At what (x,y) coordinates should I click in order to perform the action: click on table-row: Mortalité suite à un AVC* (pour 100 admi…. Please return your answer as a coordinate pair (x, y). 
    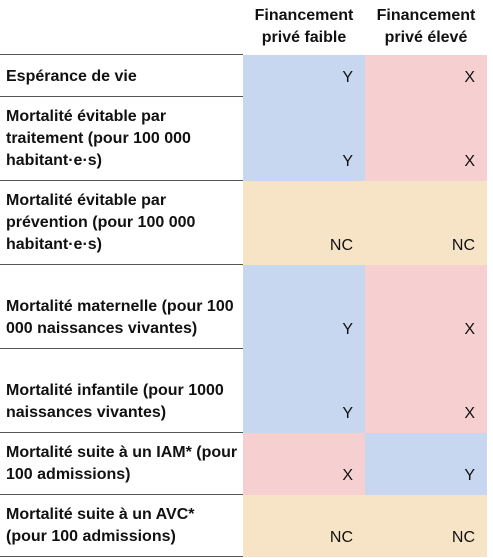
    Looking at the image, I should click on (243, 525).